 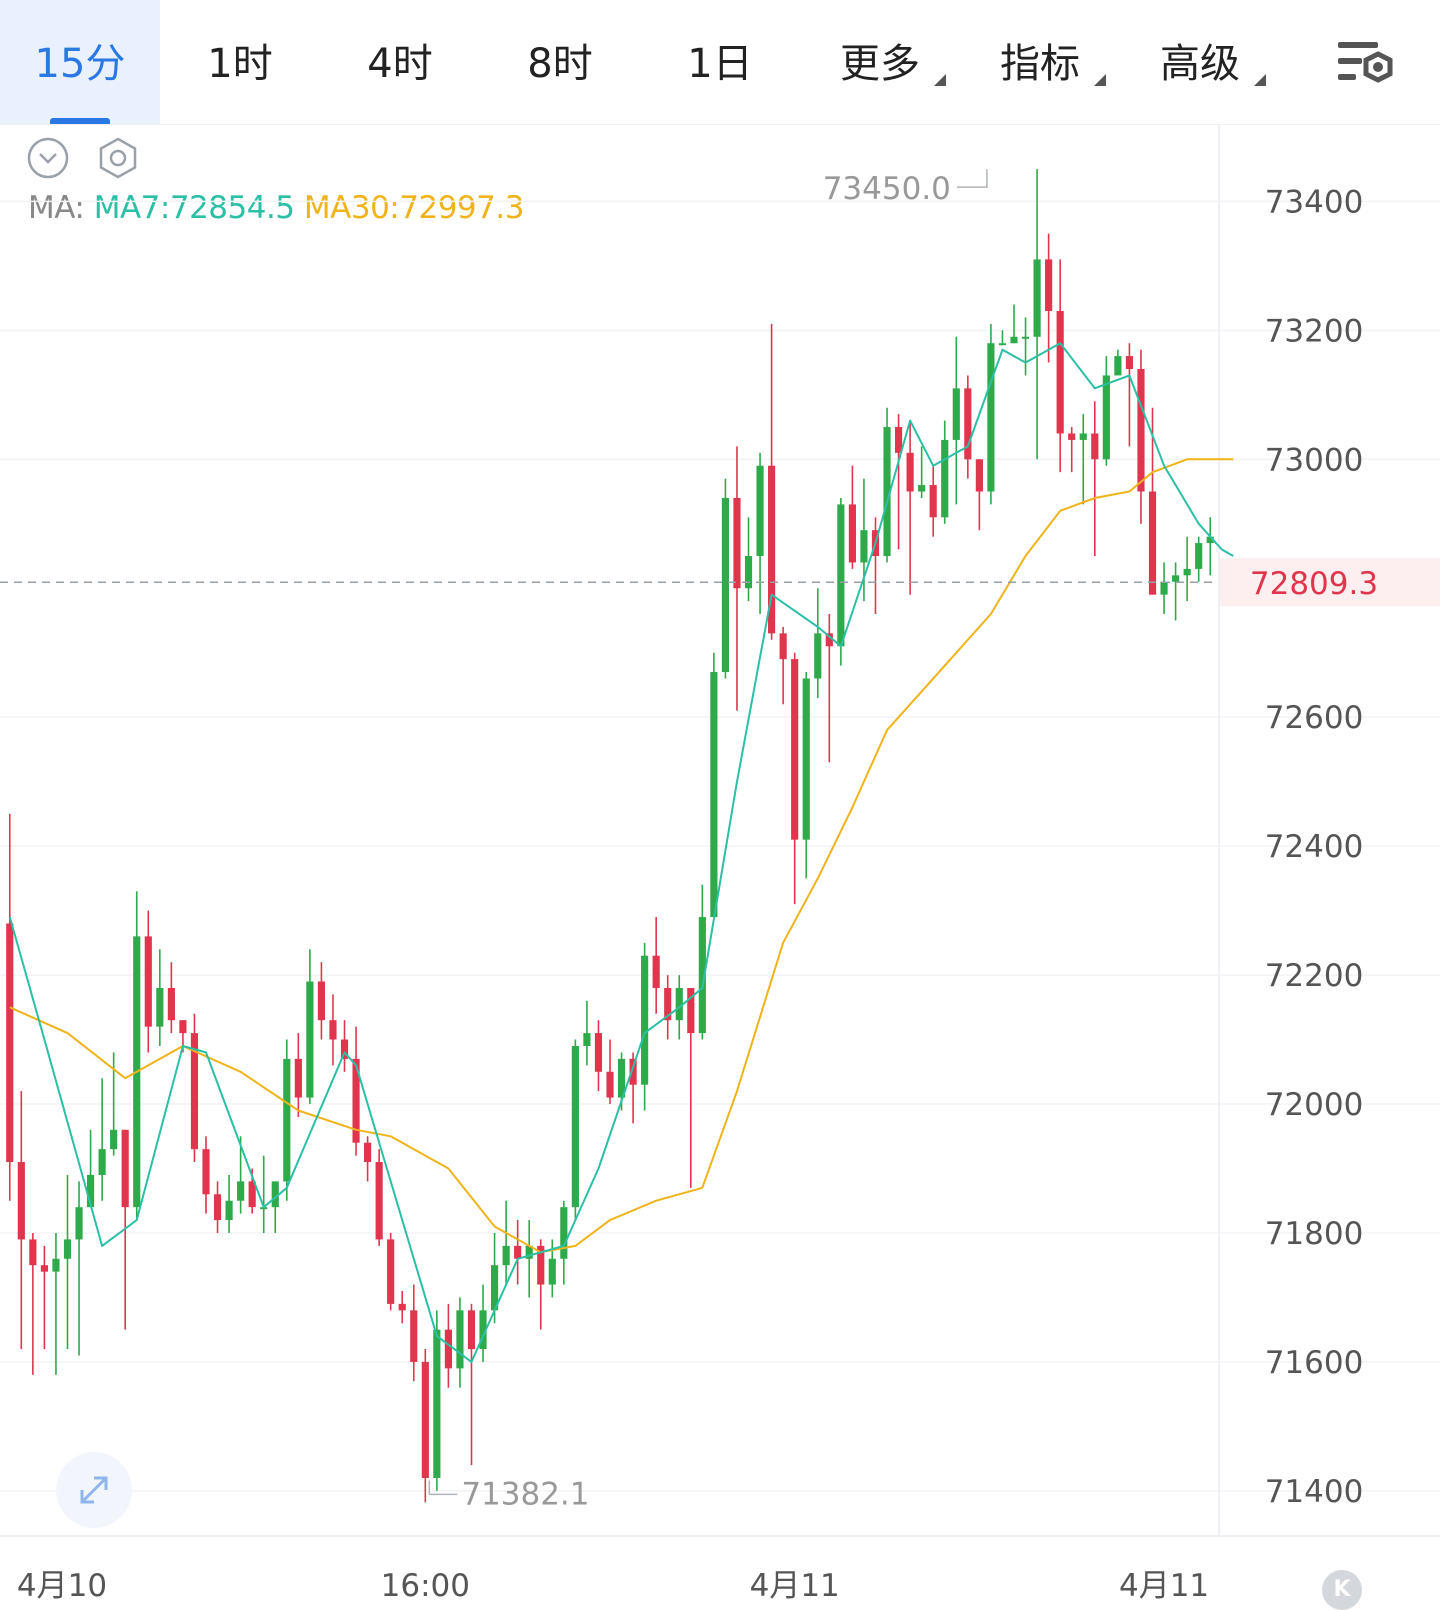 I want to click on expand-arrows-icon, so click(x=94, y=1490).